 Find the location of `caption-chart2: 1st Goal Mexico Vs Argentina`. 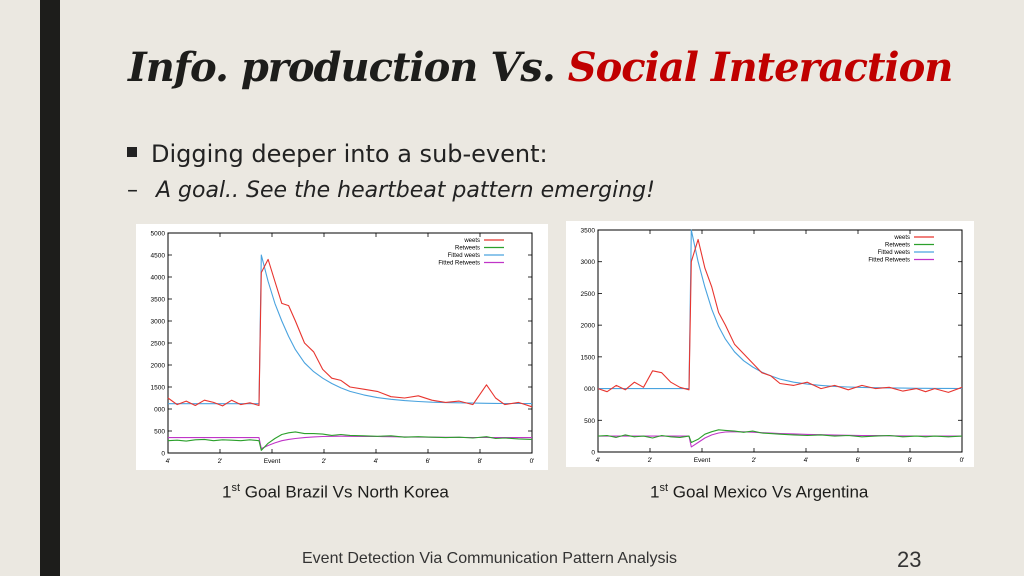

caption-chart2: 1st Goal Mexico Vs Argentina is located at coordinates (759, 492).